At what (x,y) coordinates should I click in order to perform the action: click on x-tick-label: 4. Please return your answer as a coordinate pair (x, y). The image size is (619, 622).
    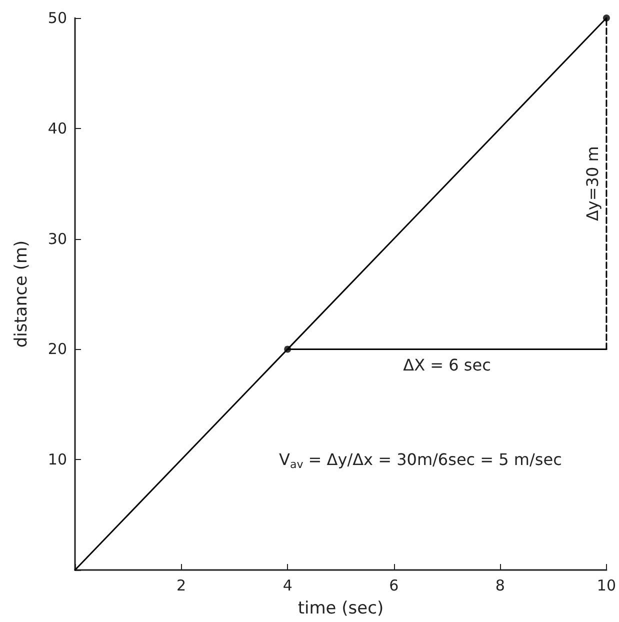
    Looking at the image, I should click on (287, 585).